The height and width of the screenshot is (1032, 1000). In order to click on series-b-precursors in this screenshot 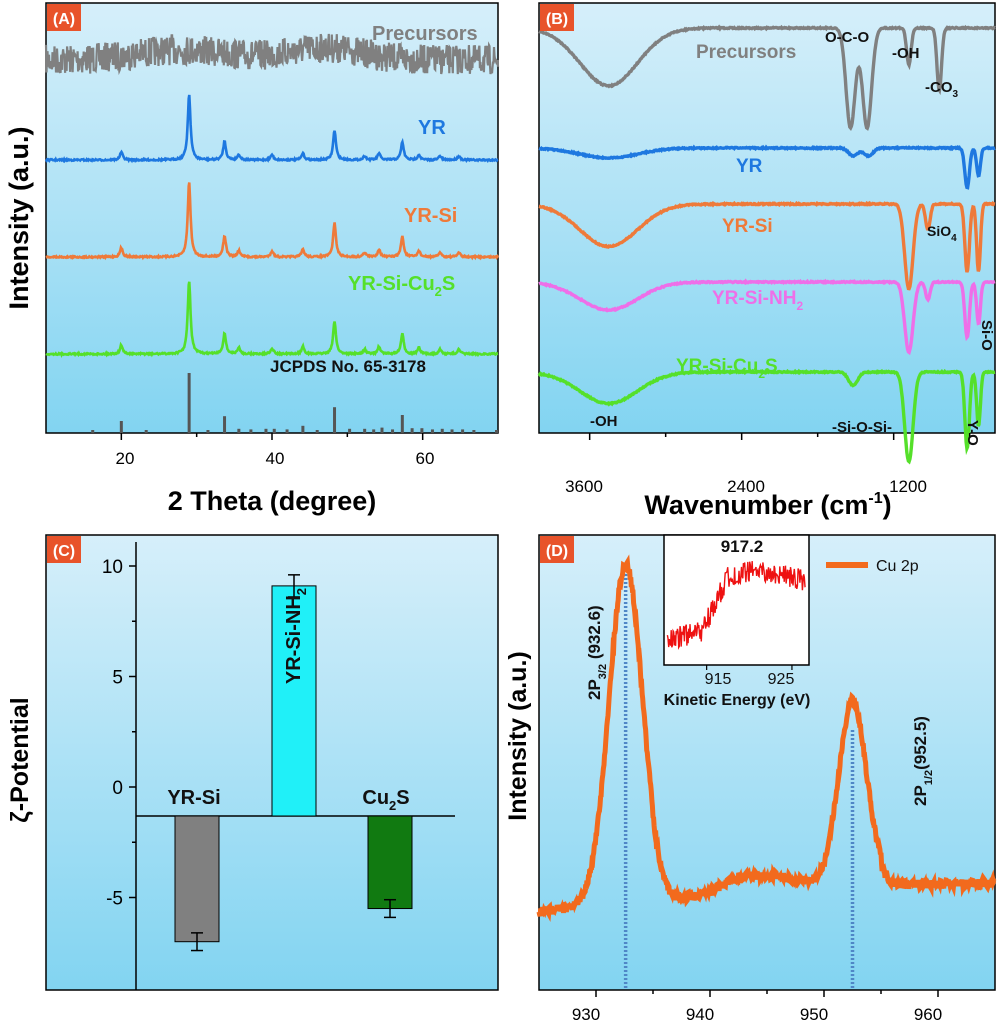, I will do `click(767, 77)`.